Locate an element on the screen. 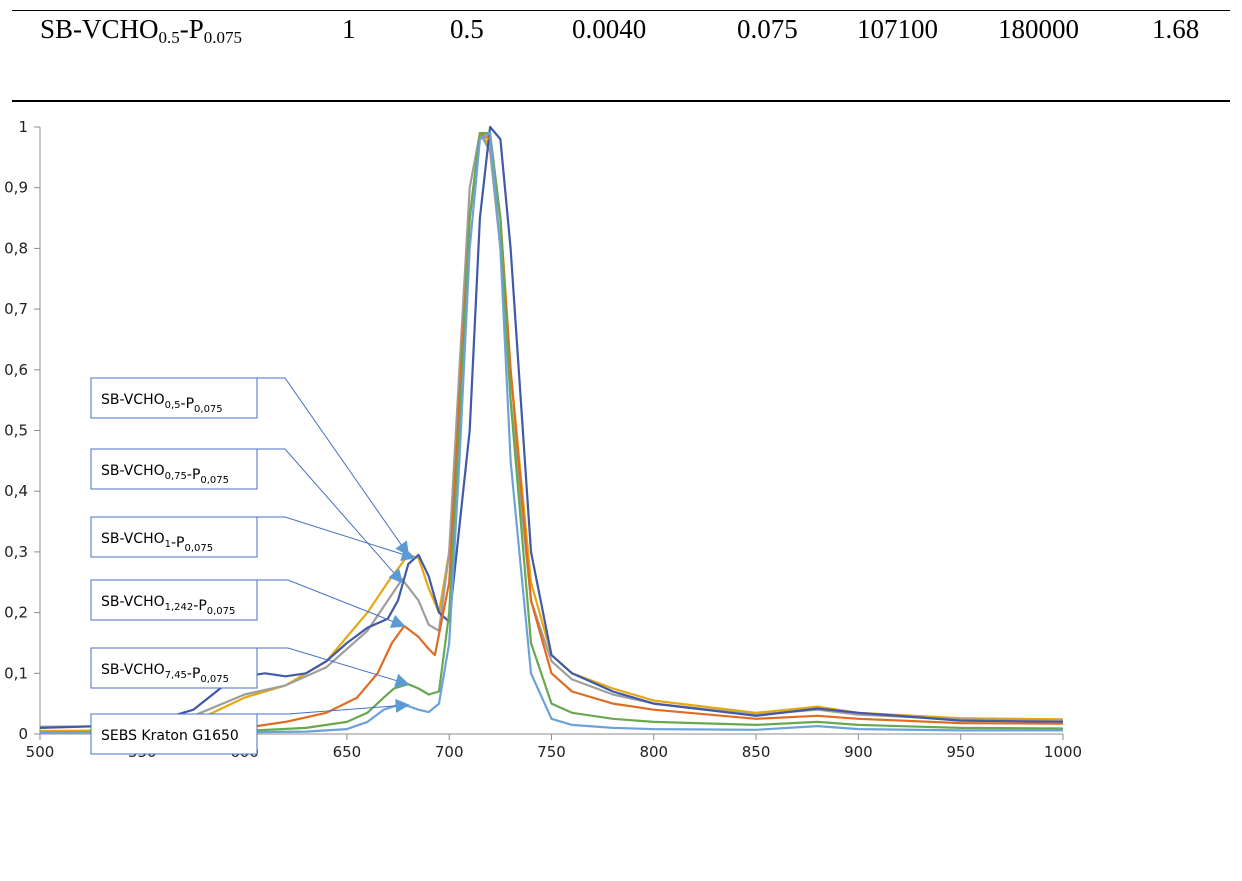  table-cell: 1 is located at coordinates (349, 29).